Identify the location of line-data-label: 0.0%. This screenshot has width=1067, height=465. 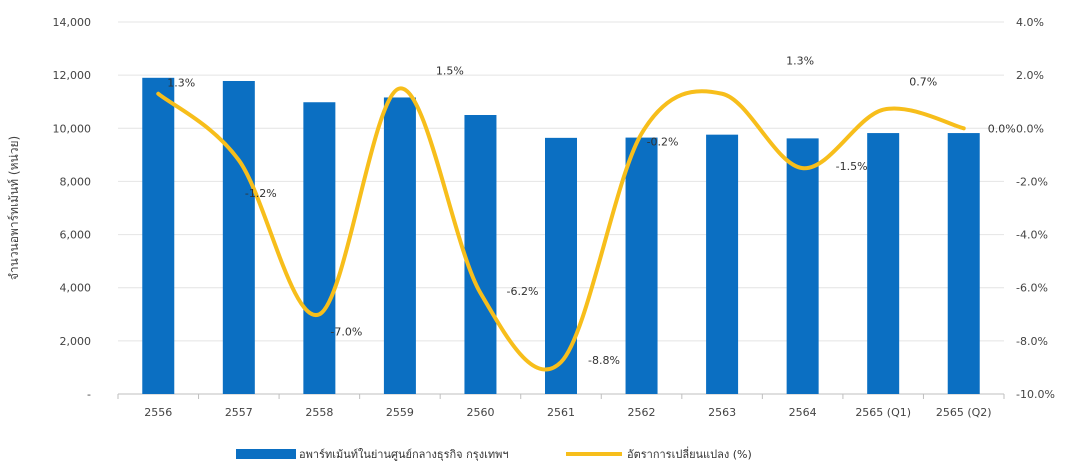
(1002, 128).